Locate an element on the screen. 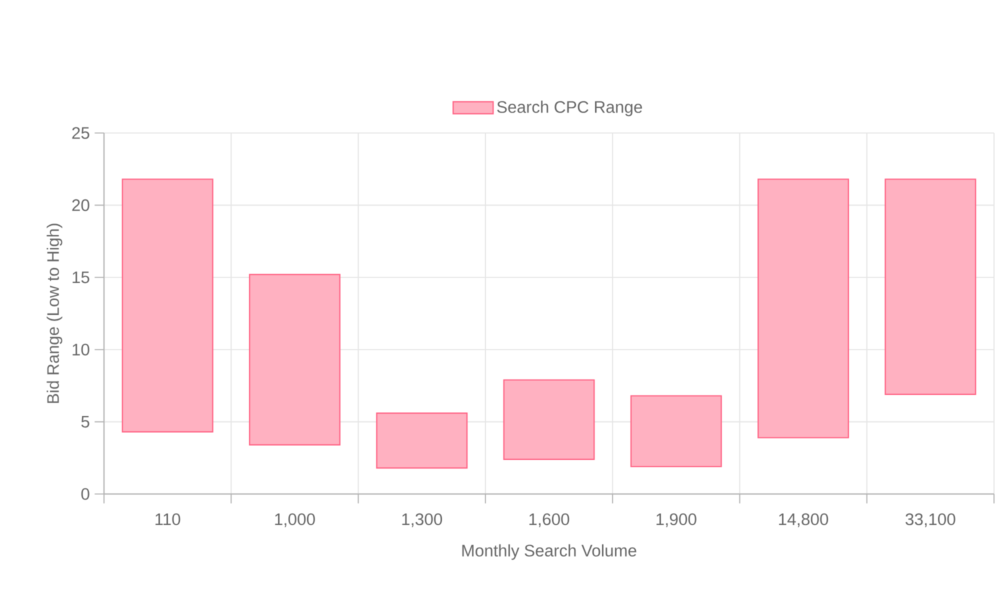 This screenshot has height=600, width=1000. y-tick-label: 20 is located at coordinates (81, 205).